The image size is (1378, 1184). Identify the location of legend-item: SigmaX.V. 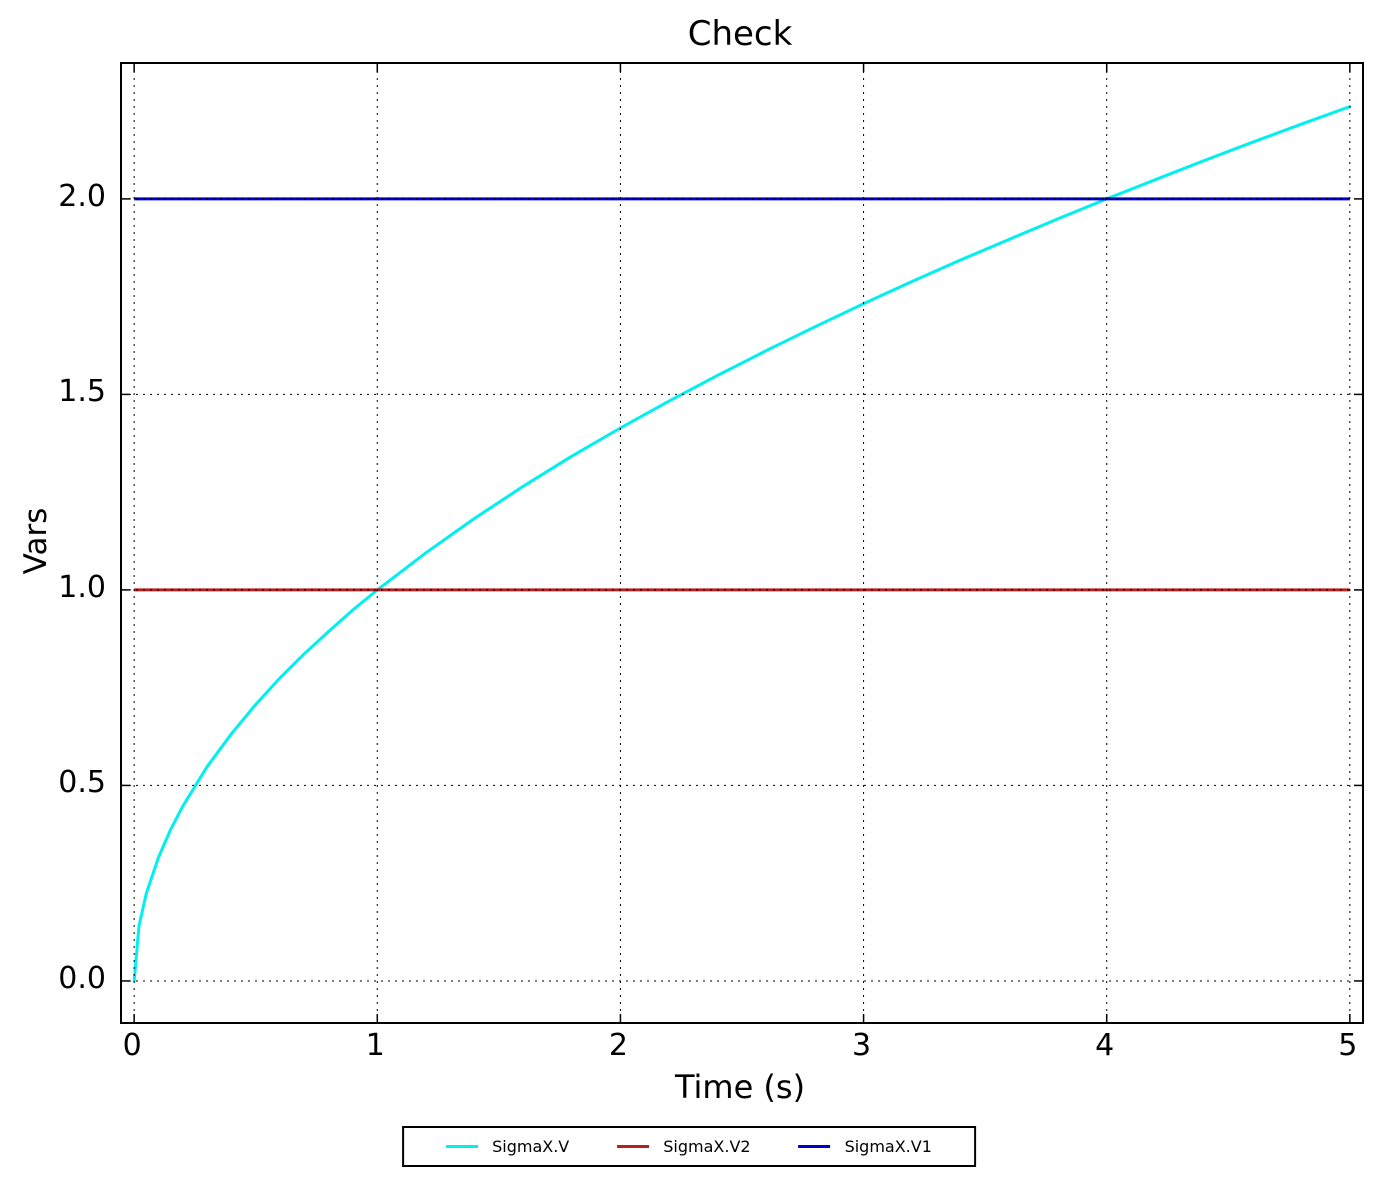
(507, 1146).